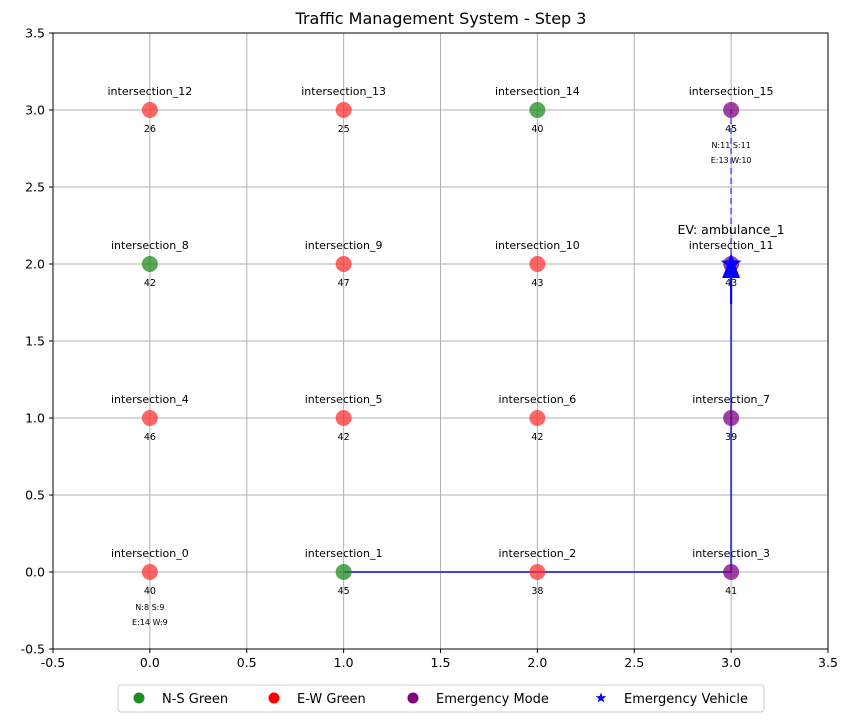 This screenshot has height=721, width=849. Describe the element at coordinates (35, 572) in the screenshot. I see `y-tick-label: 0.0` at that location.